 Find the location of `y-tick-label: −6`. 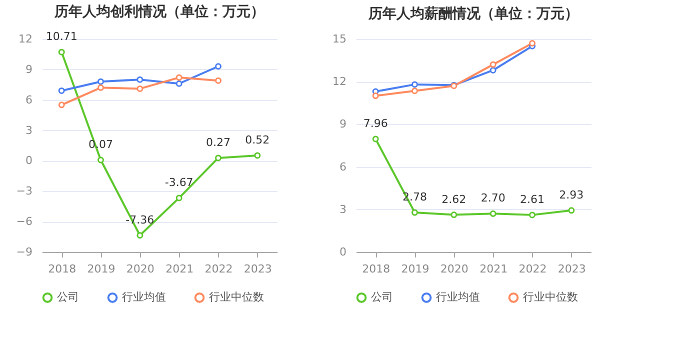

y-tick-label: −6 is located at coordinates (24, 221).